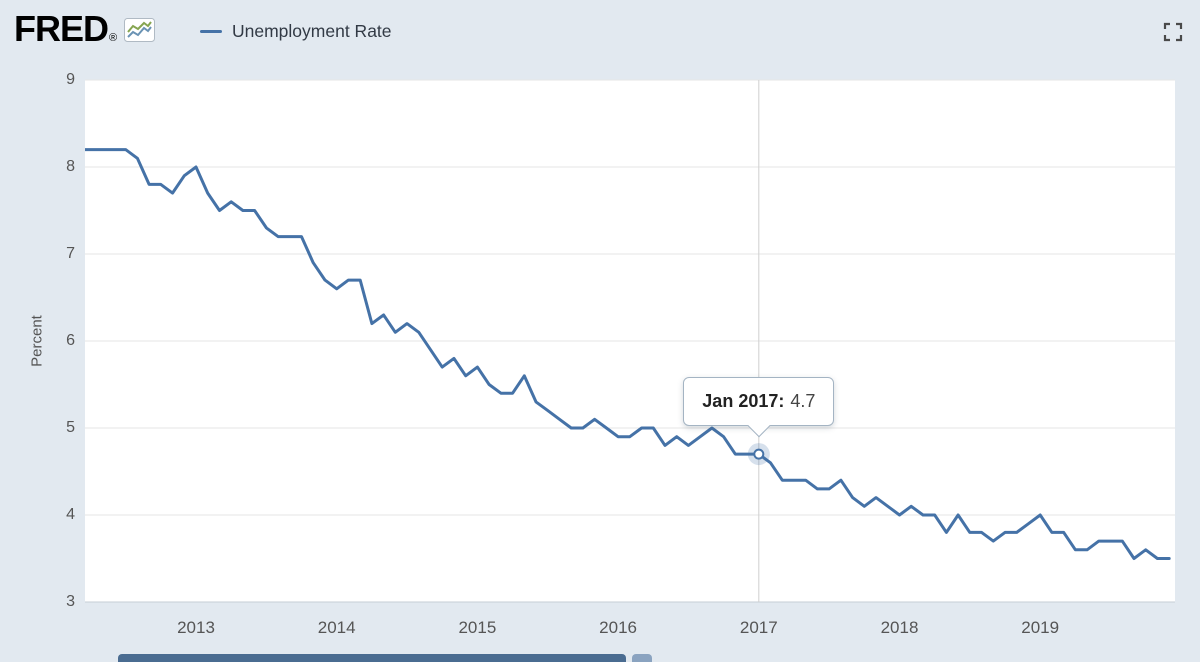 This screenshot has height=662, width=1200. Describe the element at coordinates (70, 340) in the screenshot. I see `y-tick-label: 6` at that location.